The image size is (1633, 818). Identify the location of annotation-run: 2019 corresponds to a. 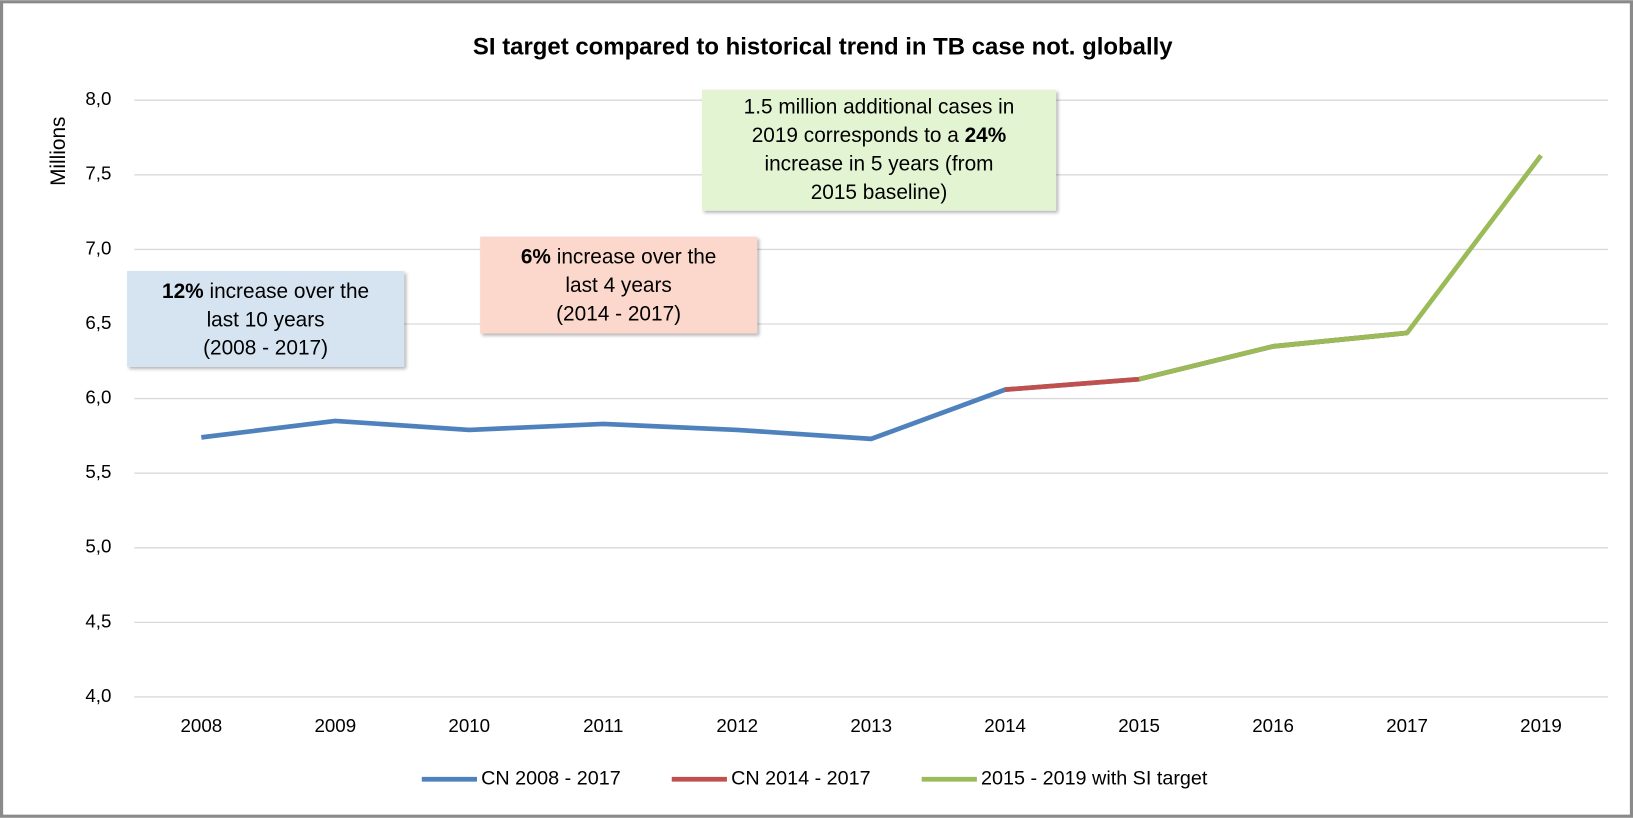
(858, 134).